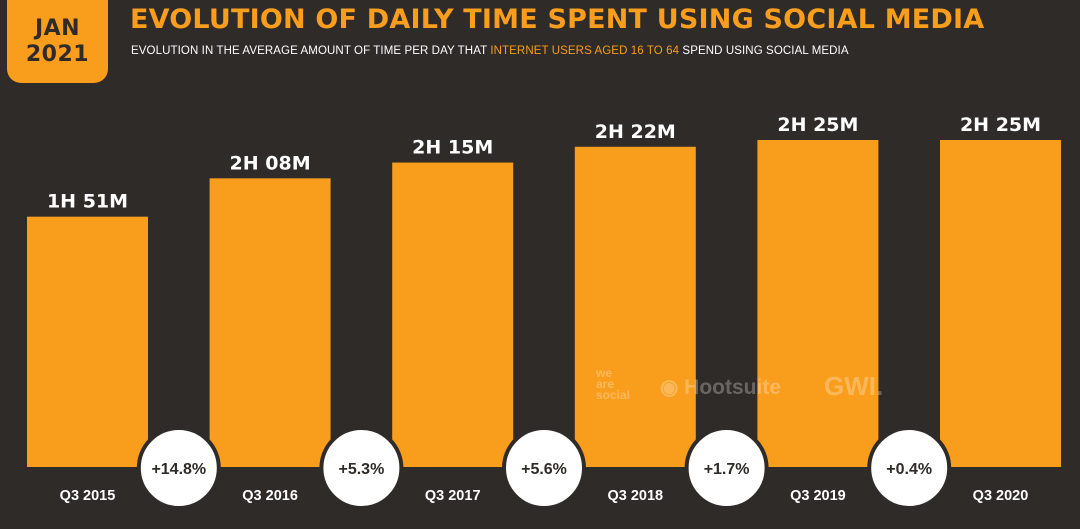  I want to click on subtitle-highlight: INTERNET USERS AGED 16 TO 64, so click(585, 51).